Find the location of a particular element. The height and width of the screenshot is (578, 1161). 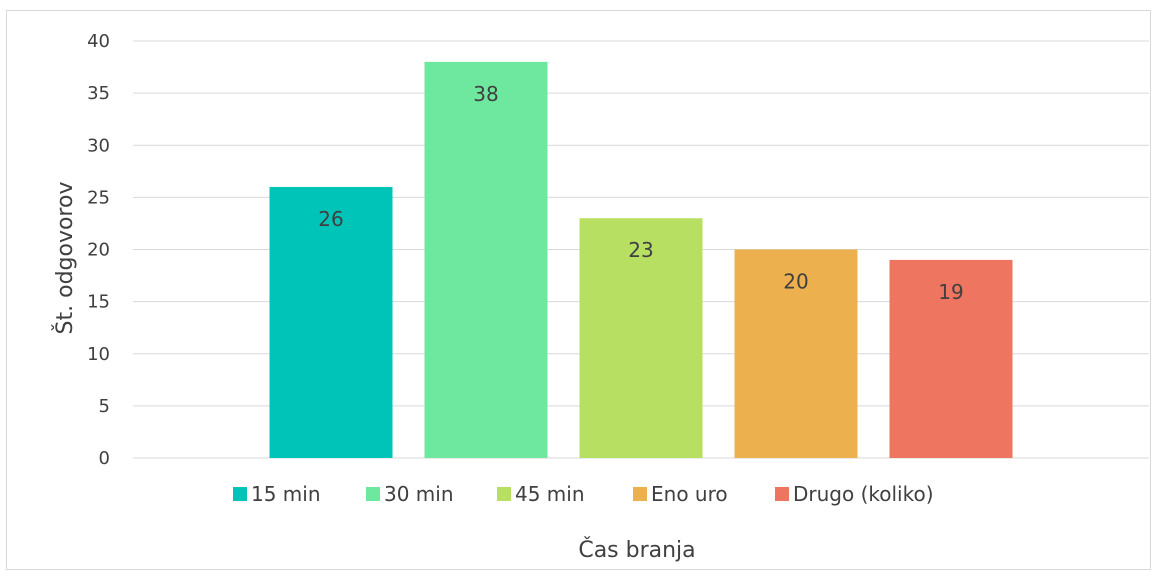

y-tick-label: 20 is located at coordinates (98, 250).